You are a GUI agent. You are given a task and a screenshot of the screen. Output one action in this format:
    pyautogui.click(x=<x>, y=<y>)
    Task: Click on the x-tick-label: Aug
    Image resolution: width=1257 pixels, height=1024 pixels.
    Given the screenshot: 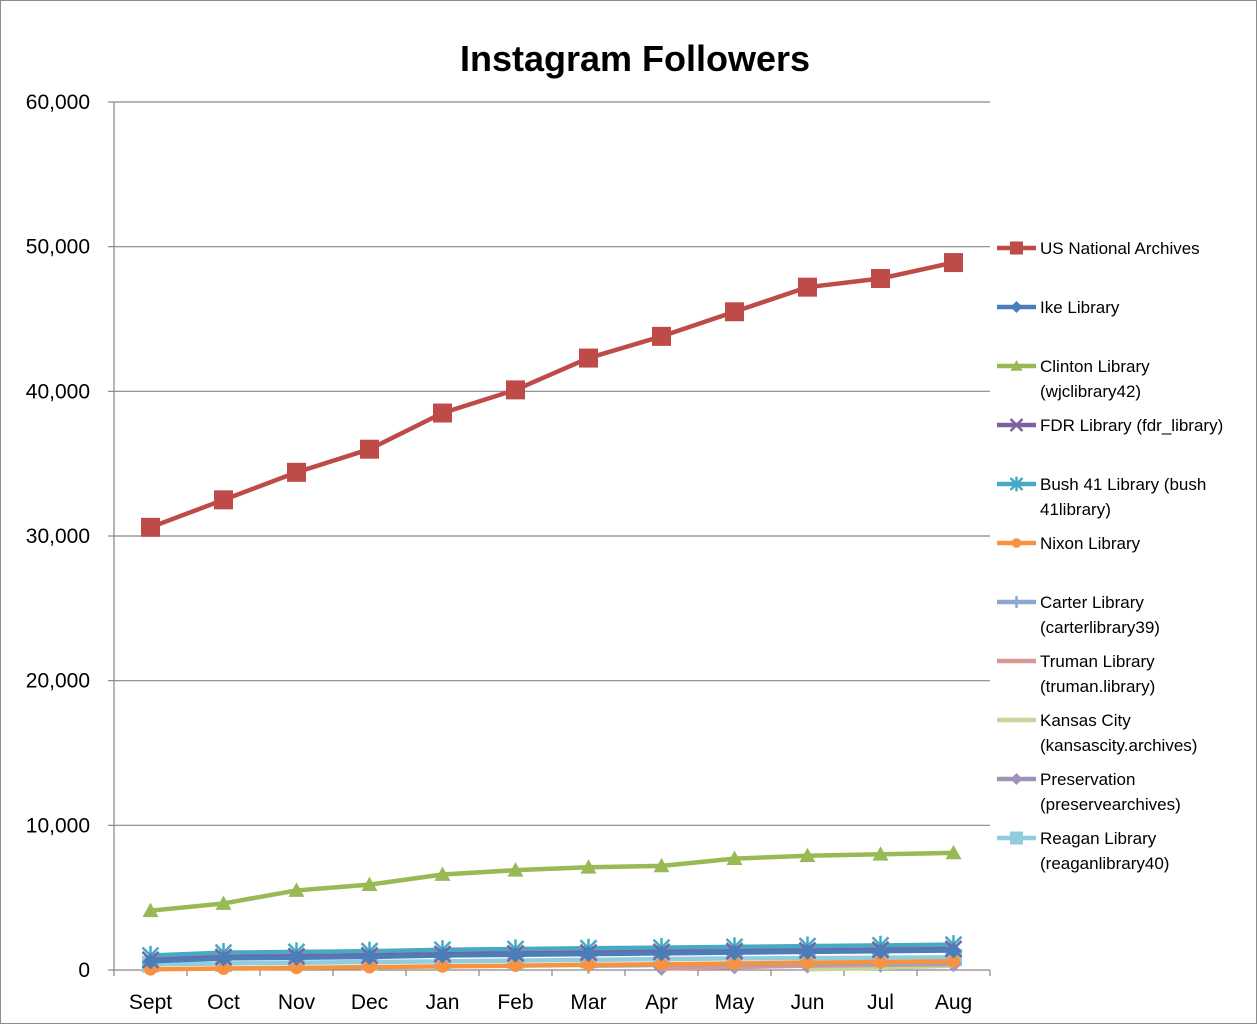 What is the action you would take?
    pyautogui.click(x=953, y=1002)
    